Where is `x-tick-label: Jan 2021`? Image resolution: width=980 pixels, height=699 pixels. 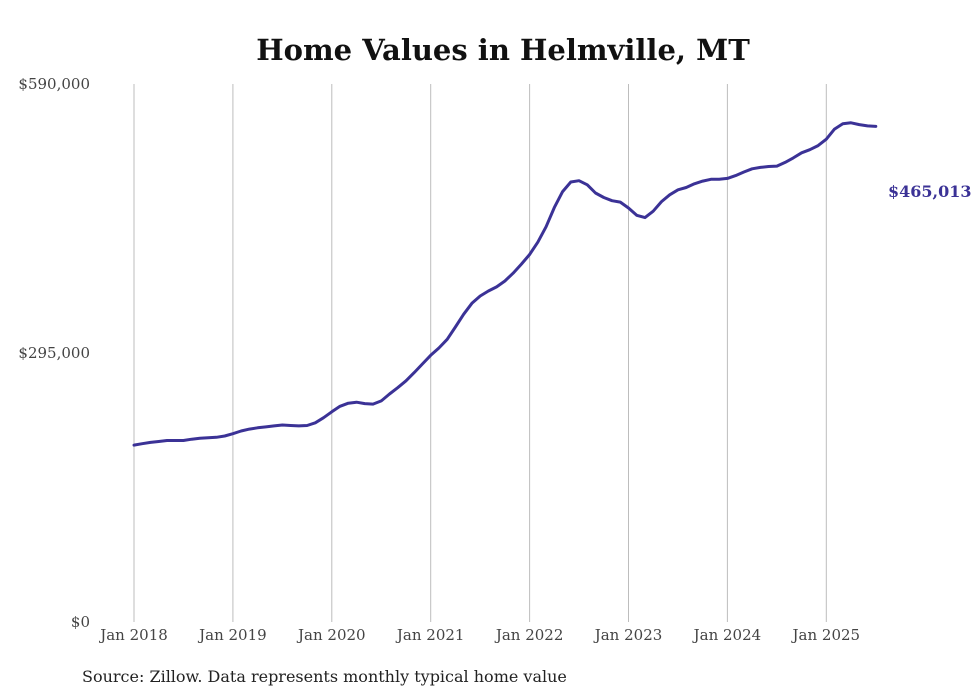
x-tick-label: Jan 2021 is located at coordinates (430, 635).